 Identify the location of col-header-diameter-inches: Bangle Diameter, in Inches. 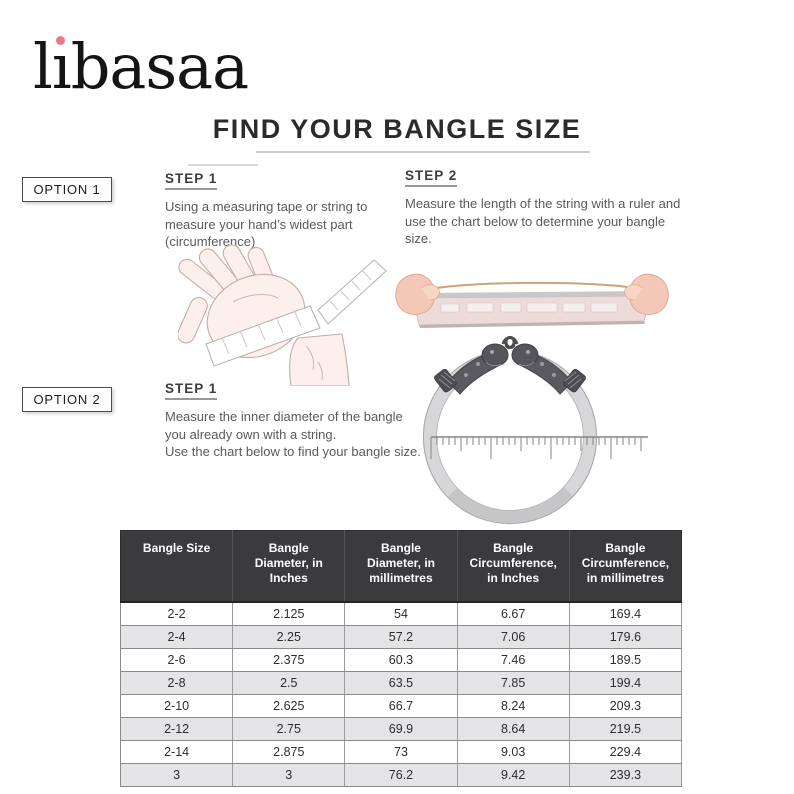
(289, 566).